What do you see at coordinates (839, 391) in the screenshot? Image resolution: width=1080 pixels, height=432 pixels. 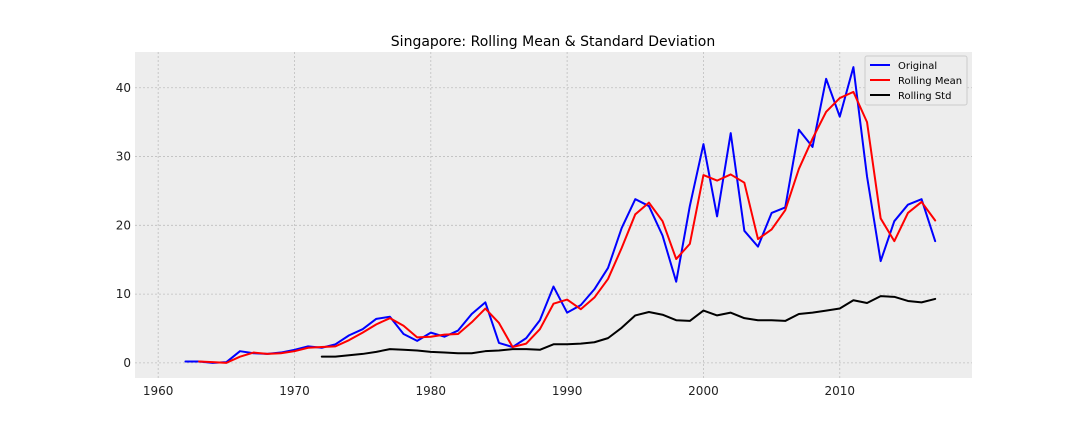 I see `x-tick-label: 2010` at bounding box center [839, 391].